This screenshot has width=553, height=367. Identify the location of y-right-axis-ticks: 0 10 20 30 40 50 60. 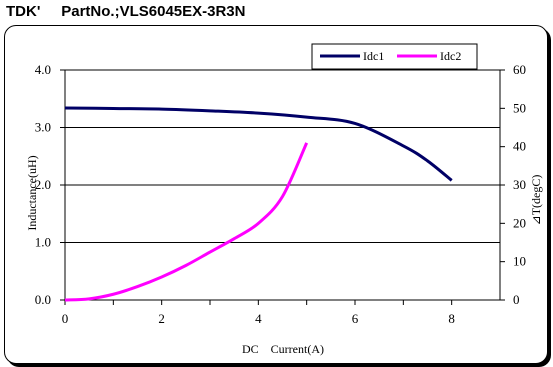
(513, 184).